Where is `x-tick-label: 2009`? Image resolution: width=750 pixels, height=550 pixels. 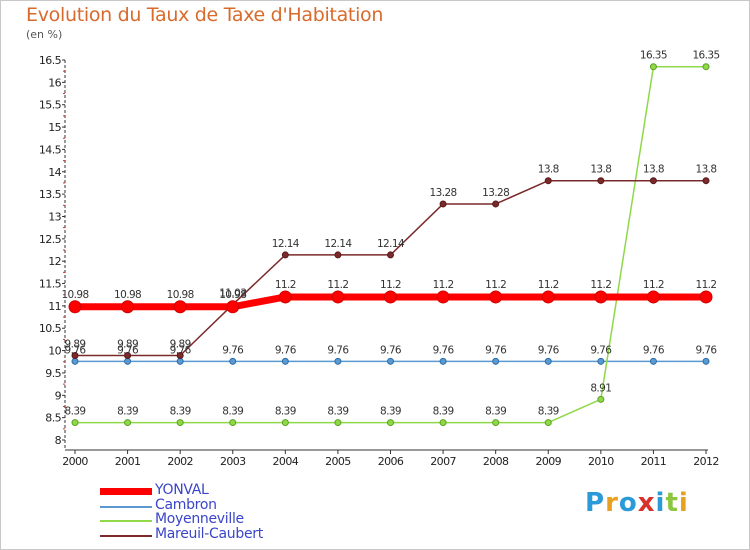 x-tick-label: 2009 is located at coordinates (548, 461).